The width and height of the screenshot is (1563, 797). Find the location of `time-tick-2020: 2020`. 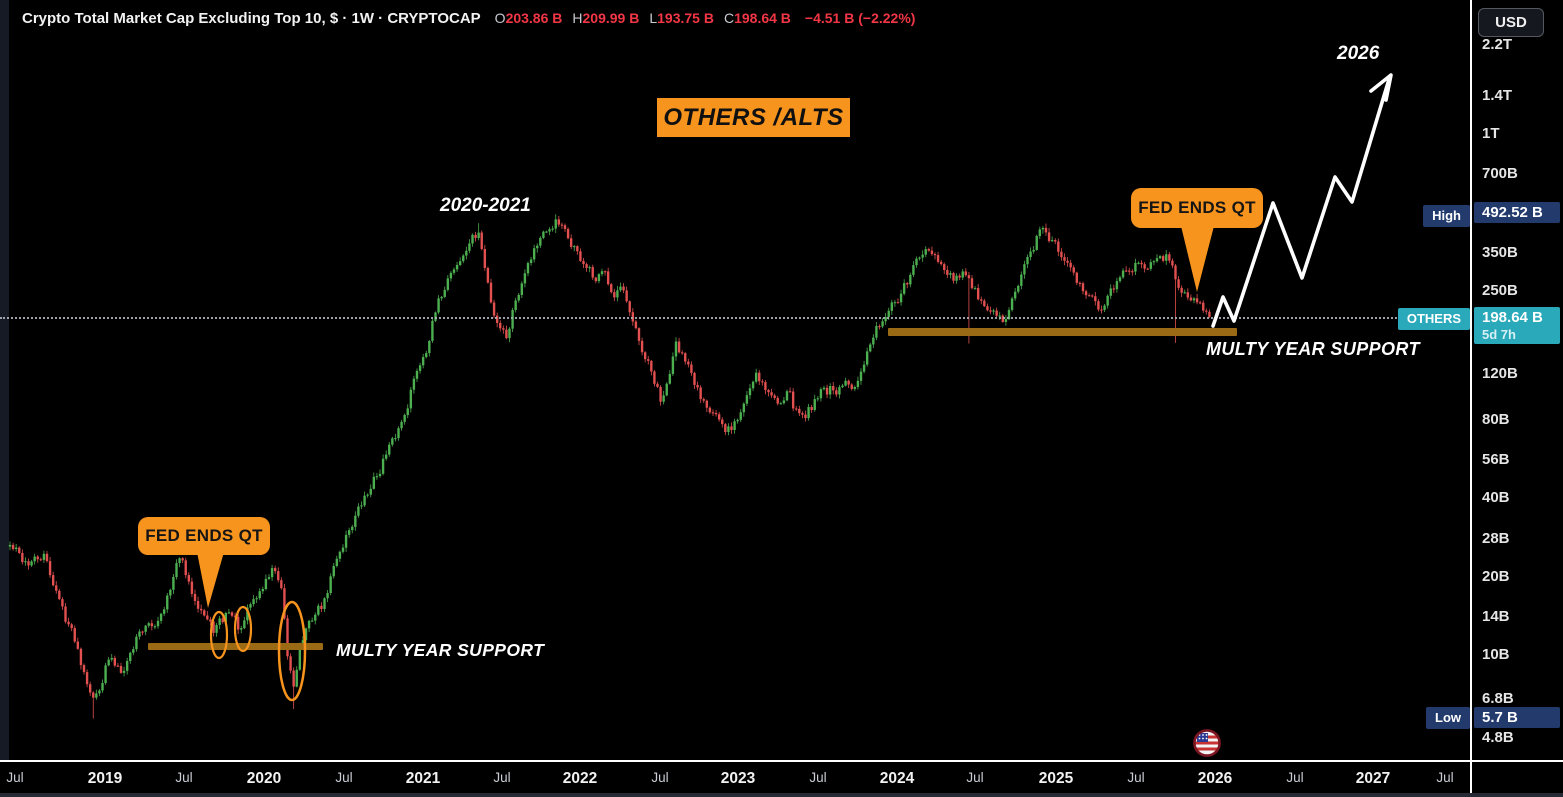

time-tick-2020: 2020 is located at coordinates (264, 778).